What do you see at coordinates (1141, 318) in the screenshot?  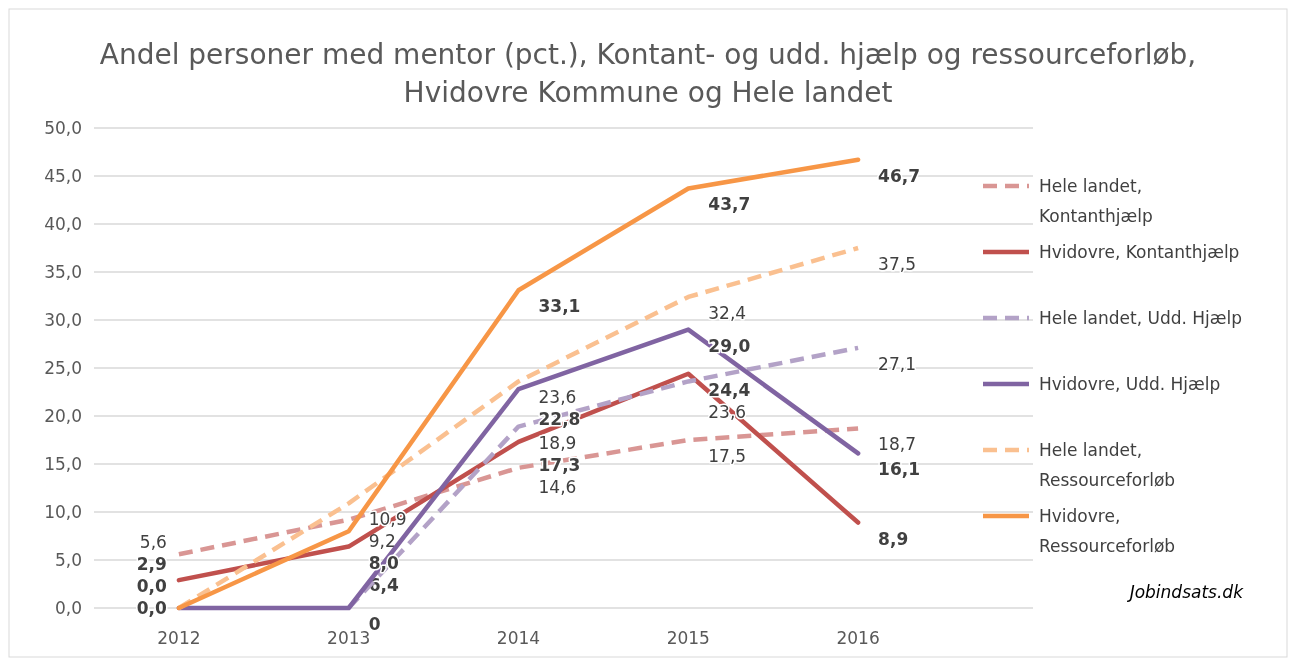 I see `legend-label: Hele landet, Udd. Hjælp` at bounding box center [1141, 318].